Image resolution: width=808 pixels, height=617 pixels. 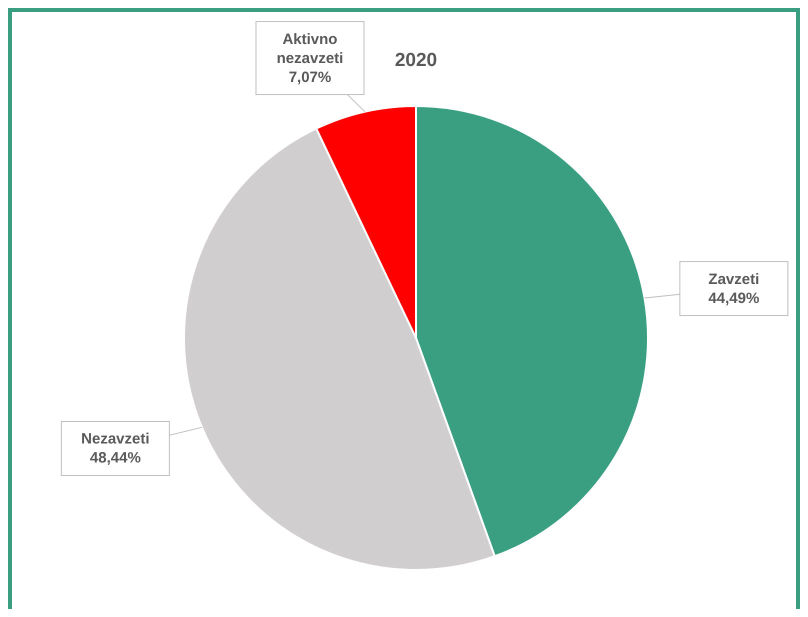 What do you see at coordinates (734, 298) in the screenshot?
I see `data-label: 44,49%` at bounding box center [734, 298].